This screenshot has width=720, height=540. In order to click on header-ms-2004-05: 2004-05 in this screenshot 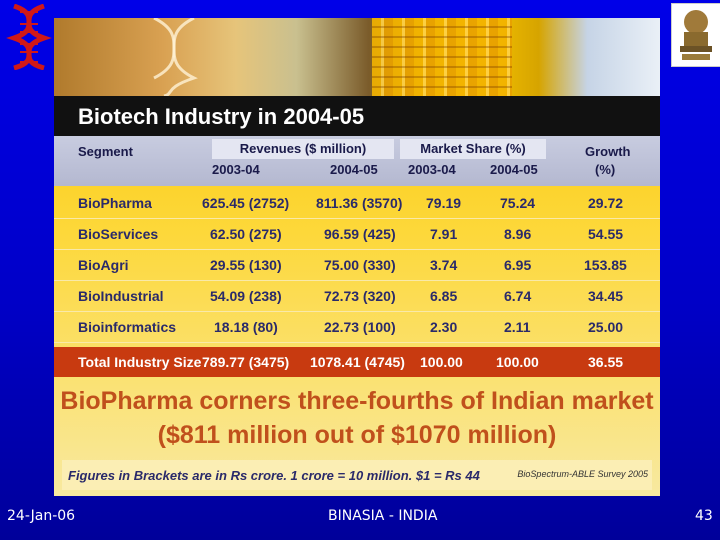, I will do `click(514, 169)`.